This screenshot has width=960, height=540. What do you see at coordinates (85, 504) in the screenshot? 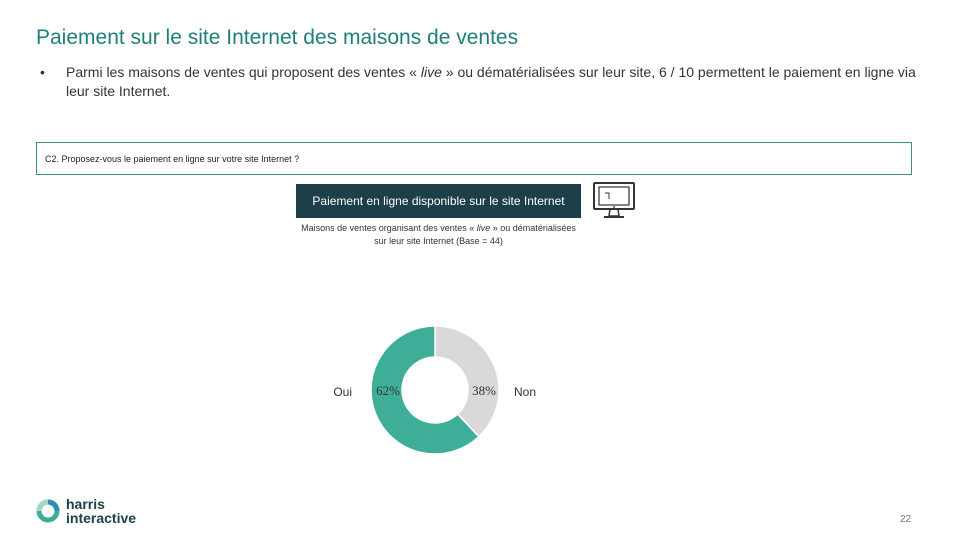
I see `logo-line-1: harris` at bounding box center [85, 504].